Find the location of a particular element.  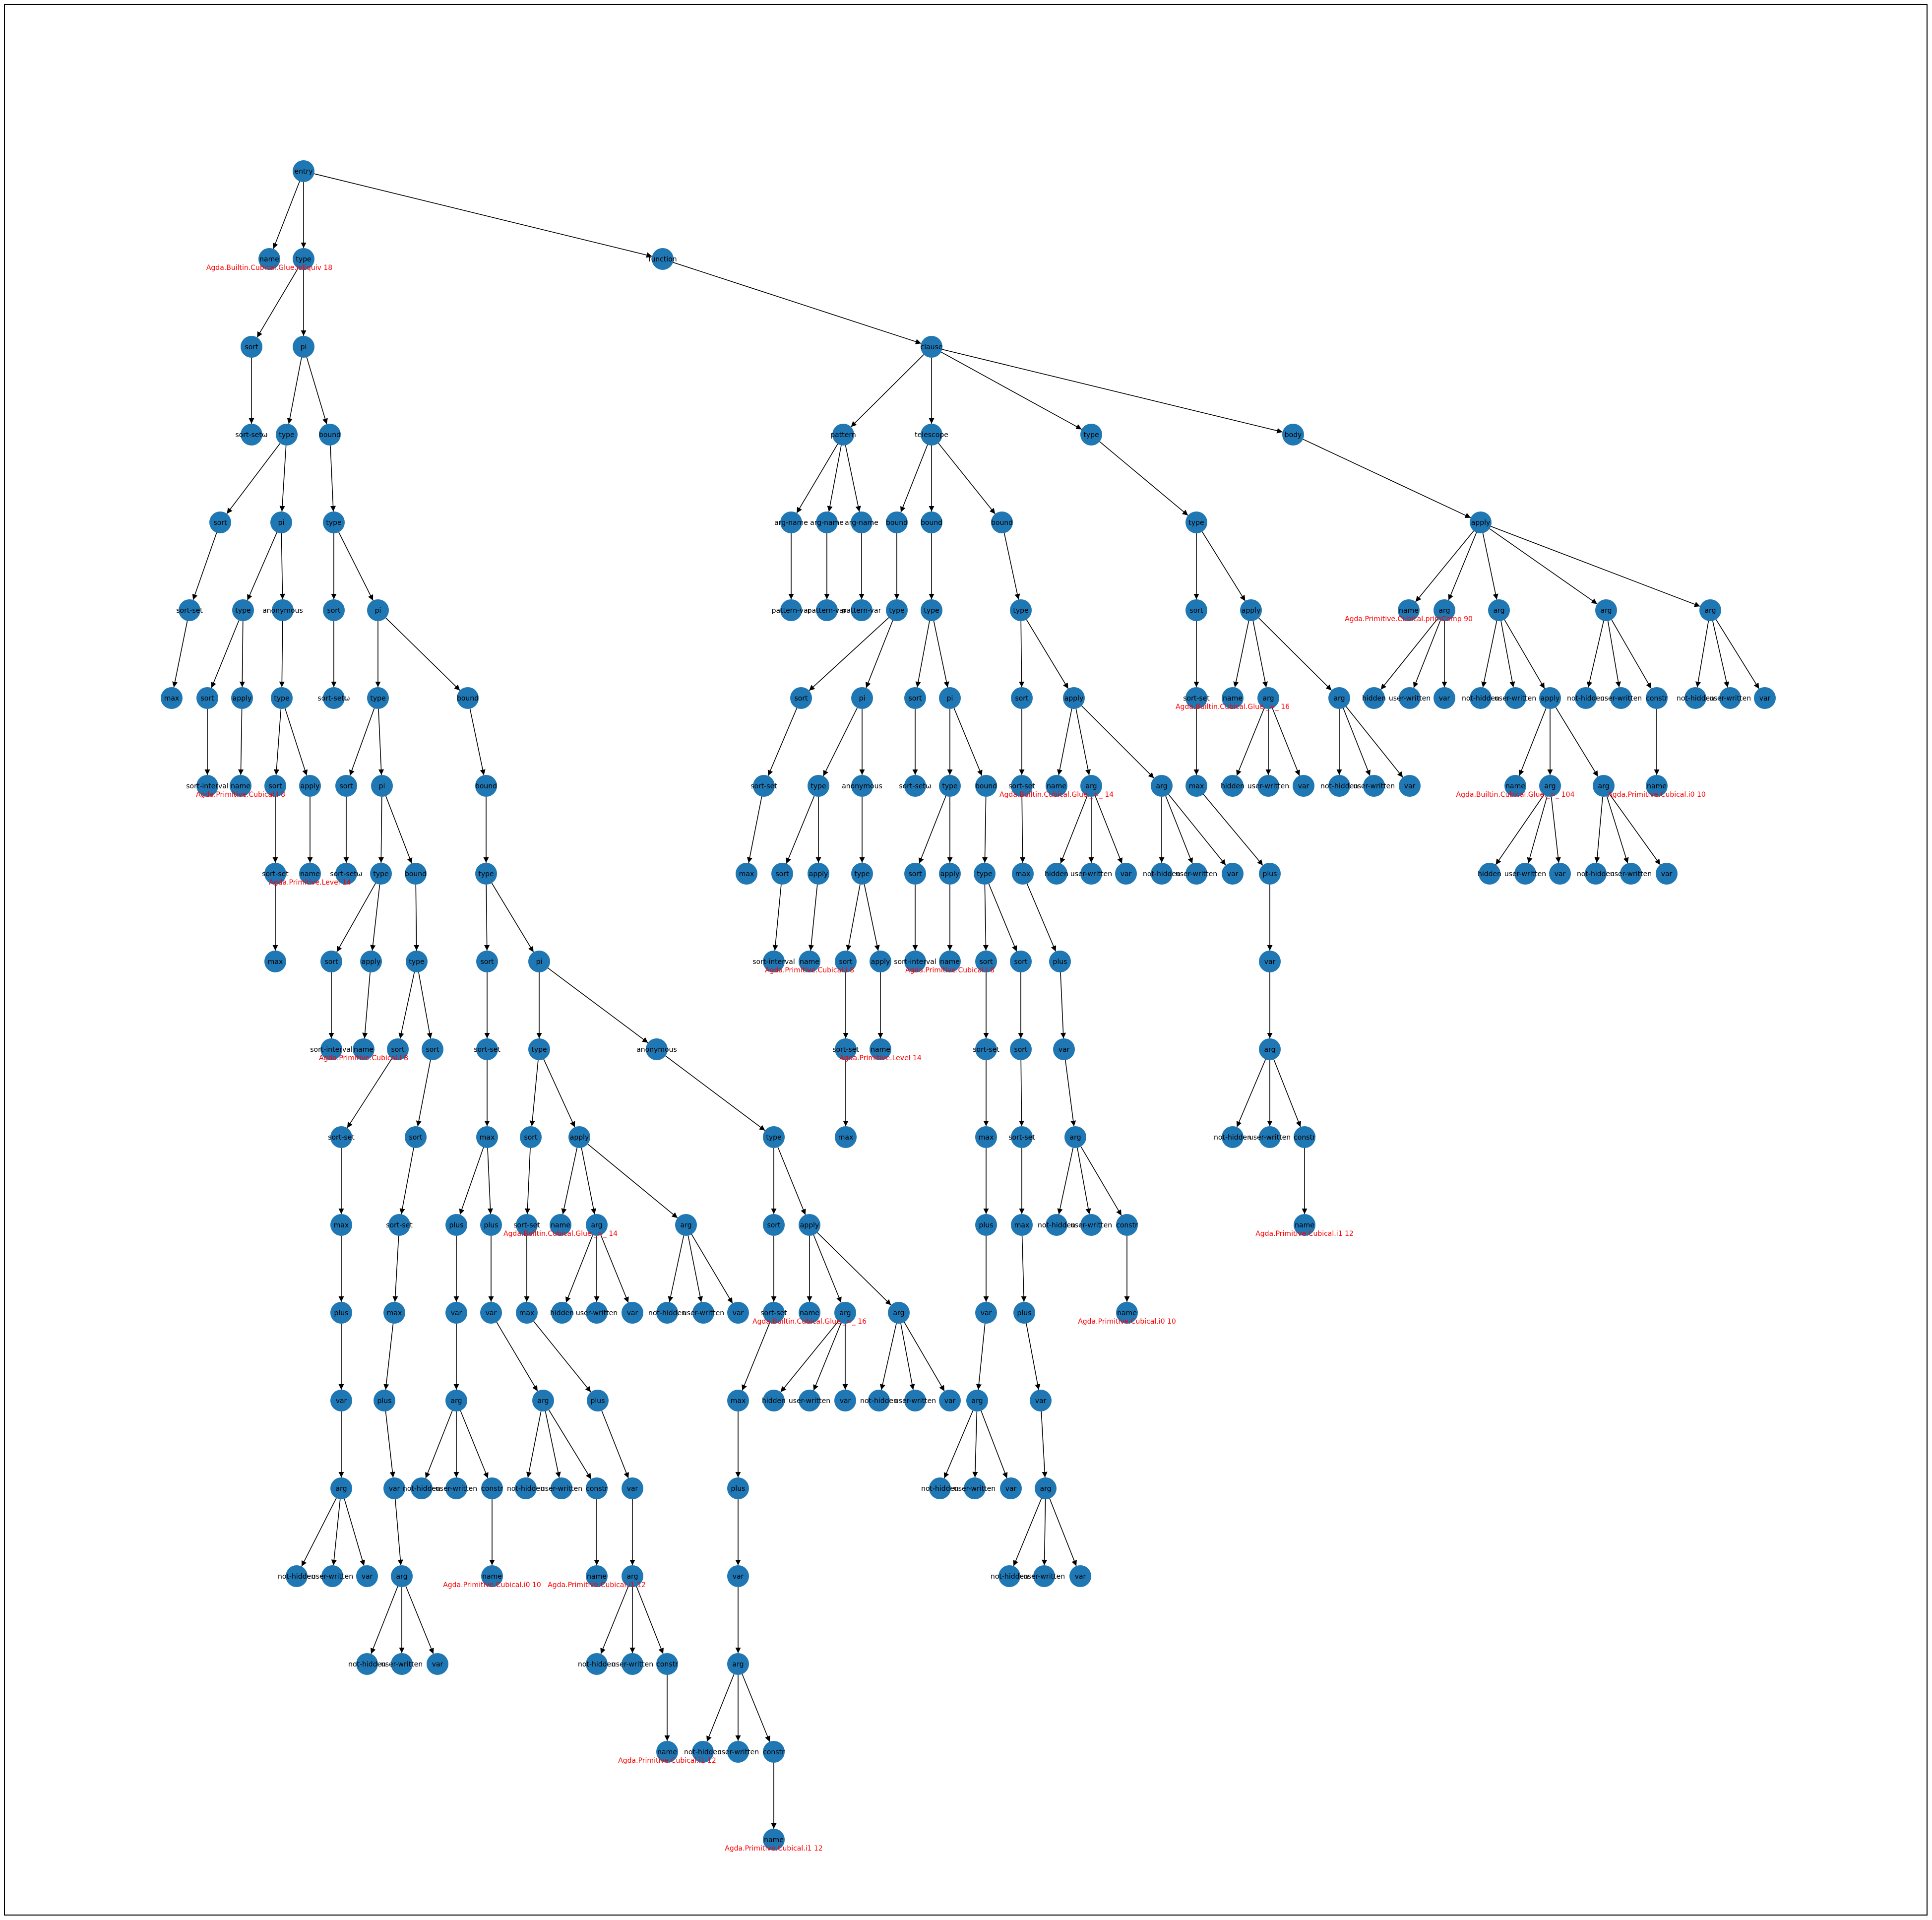

tree-node-constr: constr is located at coordinates (1304, 1137).